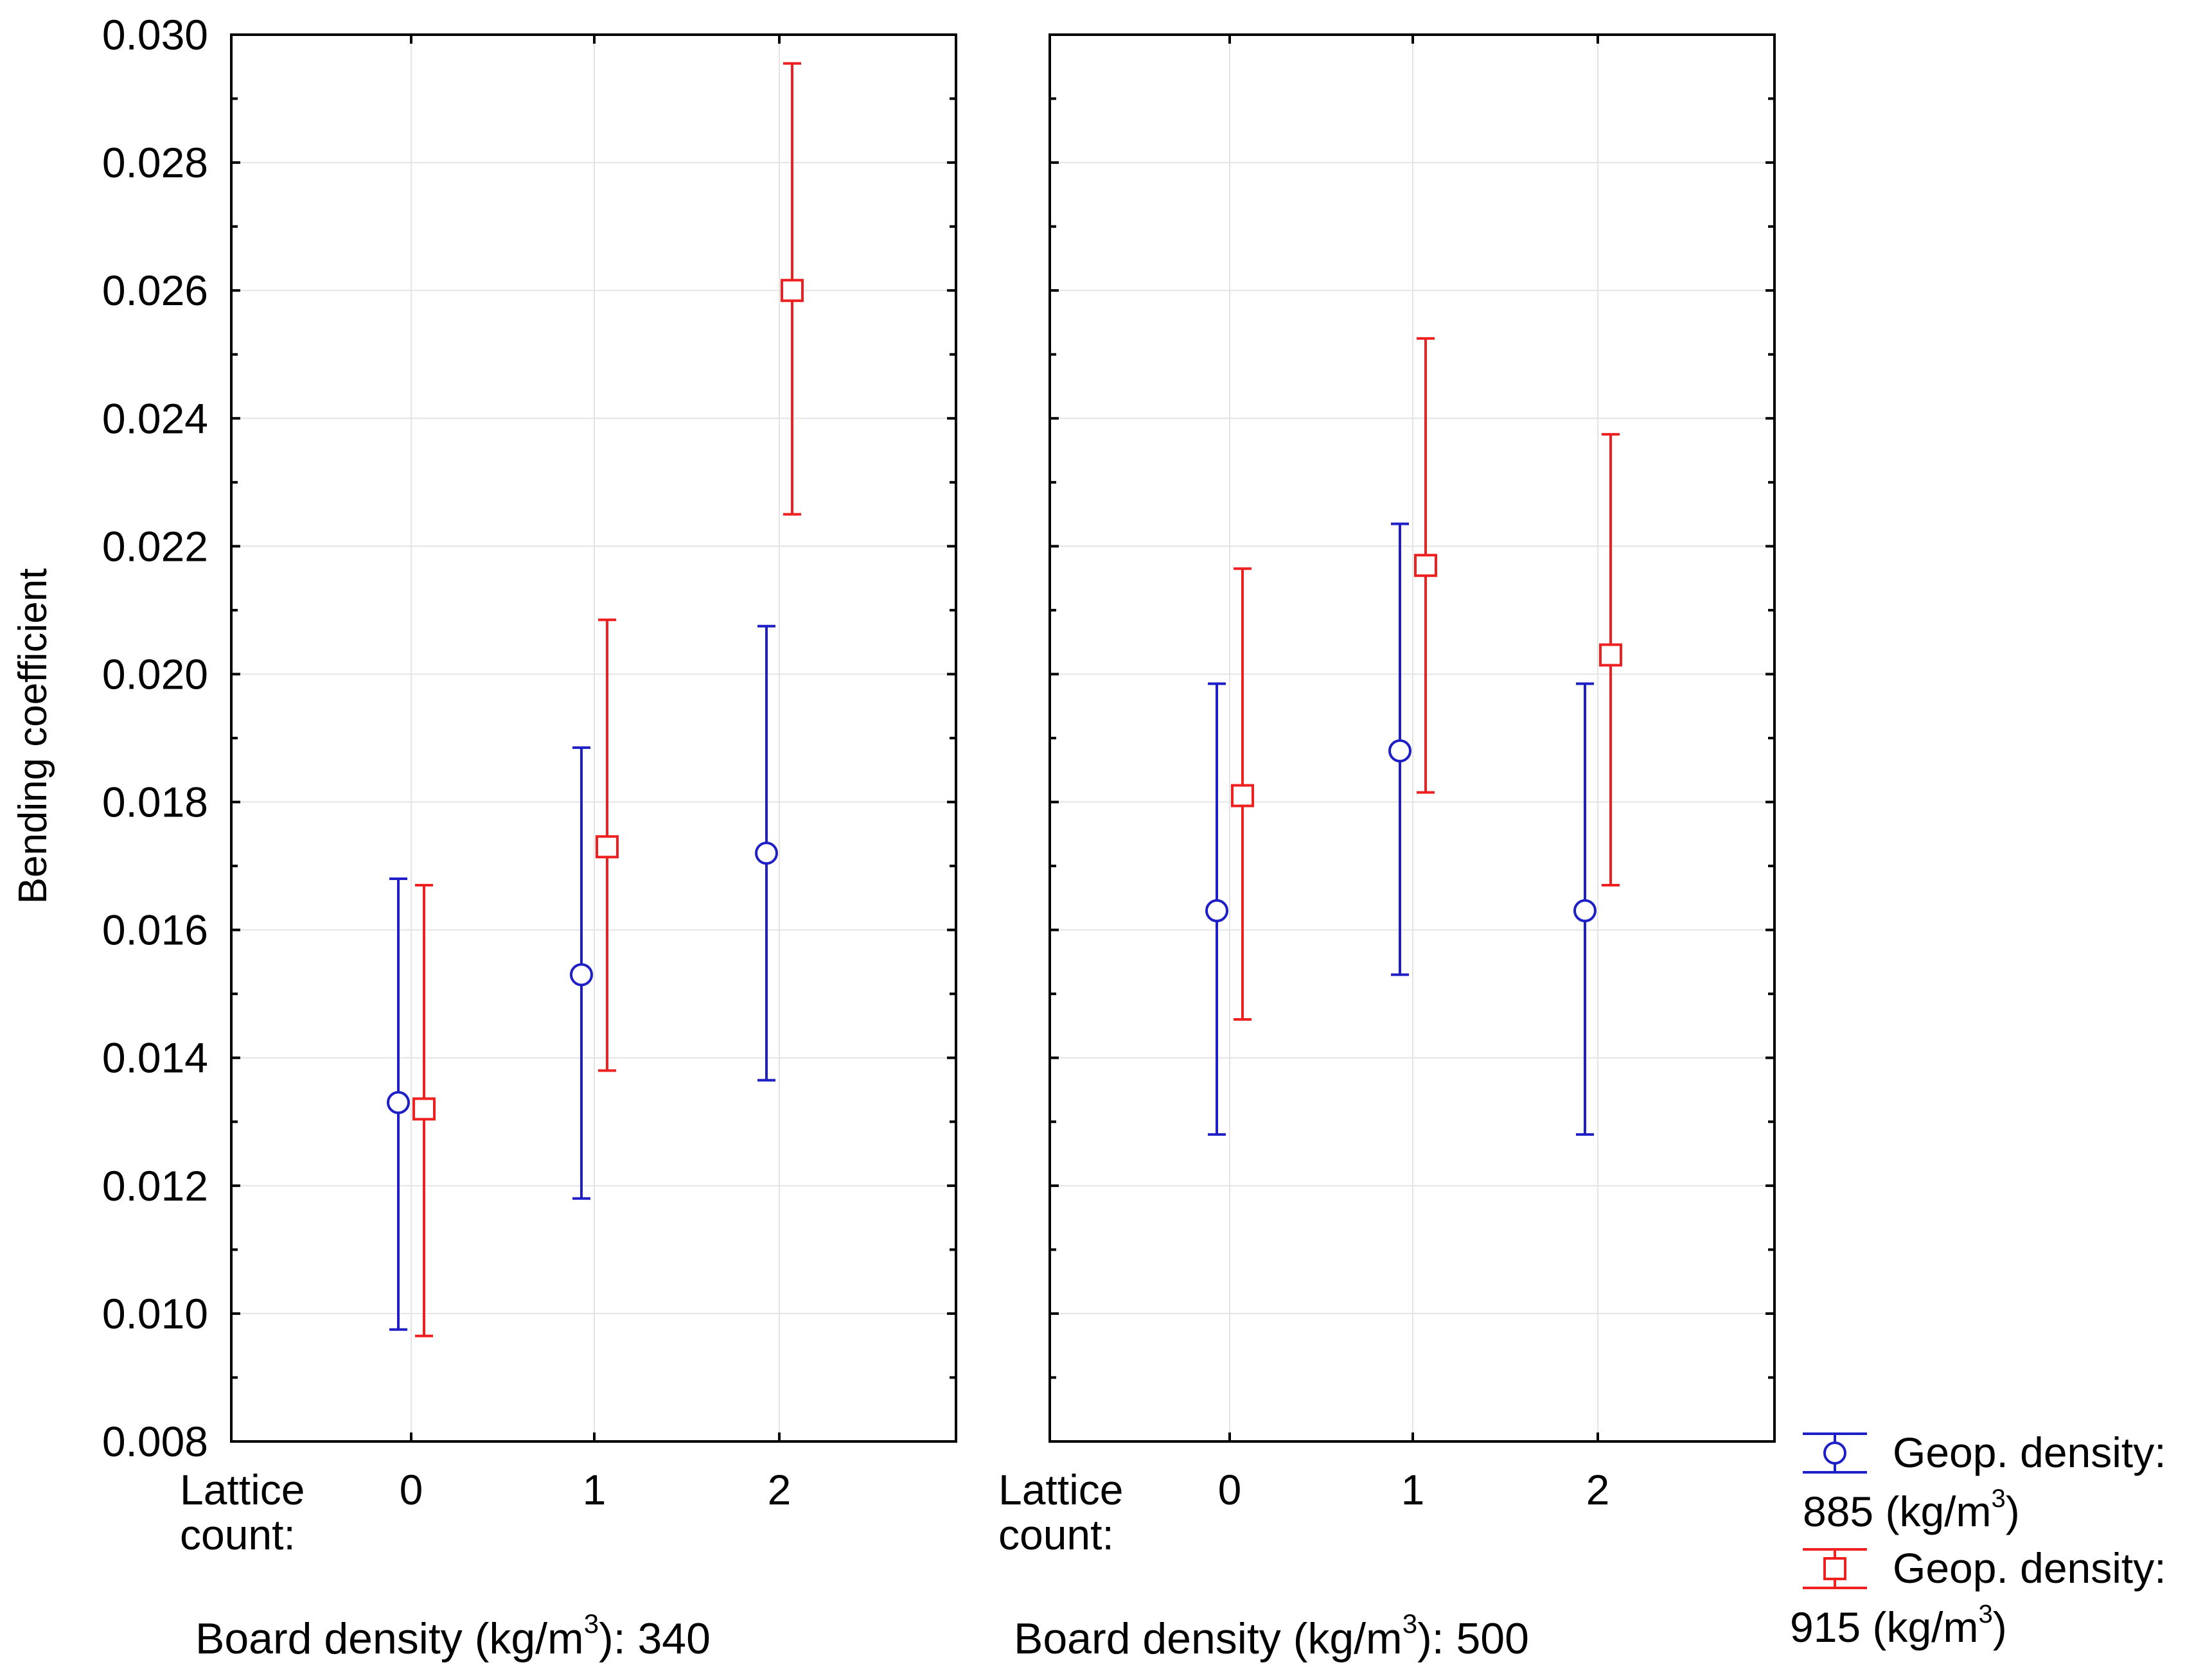 This screenshot has height=1674, width=2212. Describe the element at coordinates (1825, 1627) in the screenshot. I see `legend-value-number: 915` at that location.